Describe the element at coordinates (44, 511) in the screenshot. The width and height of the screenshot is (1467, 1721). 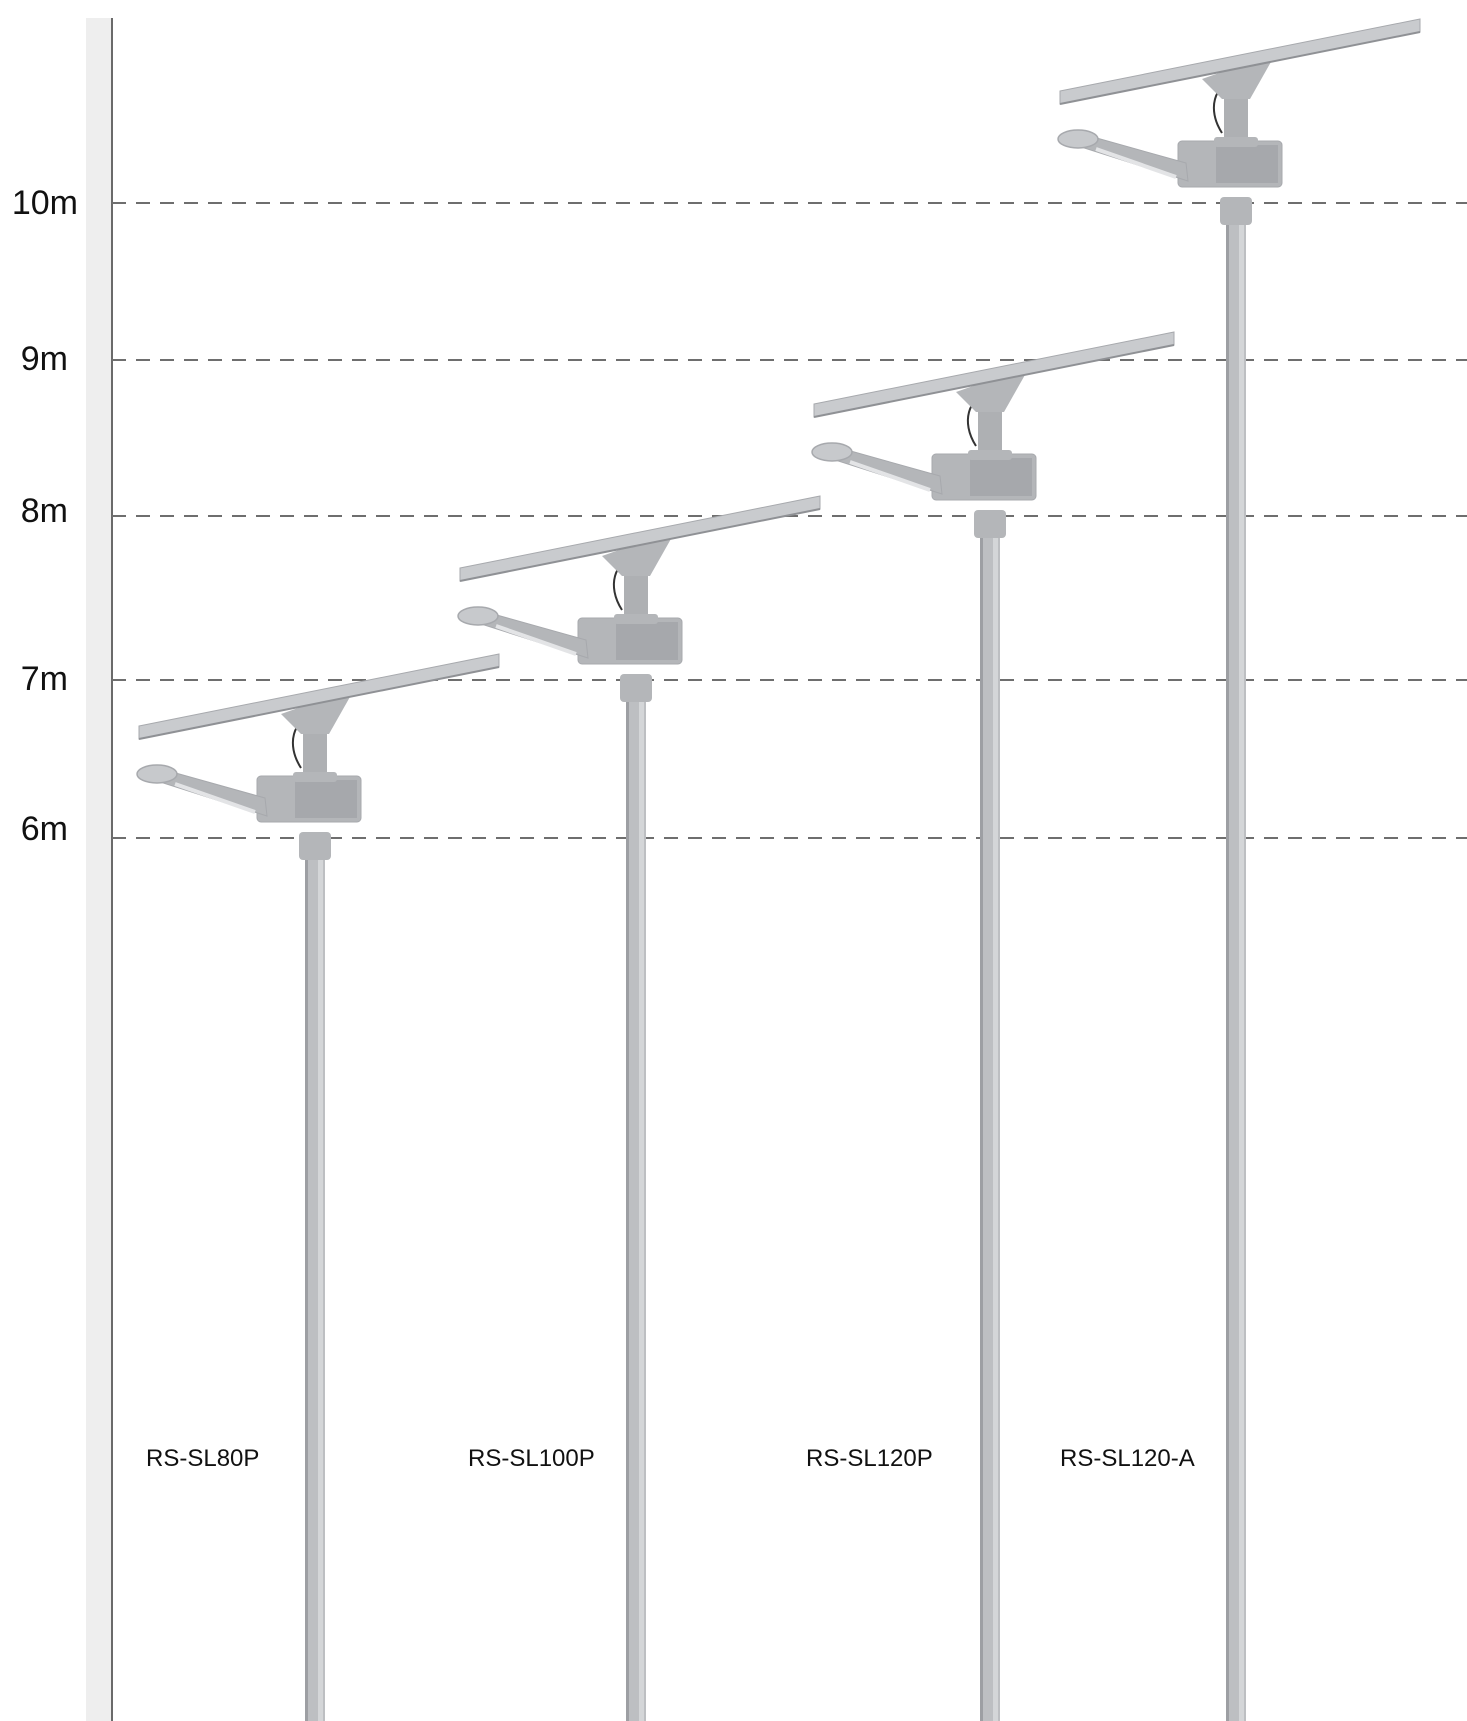
I see `height-label-8m: 8m` at that location.